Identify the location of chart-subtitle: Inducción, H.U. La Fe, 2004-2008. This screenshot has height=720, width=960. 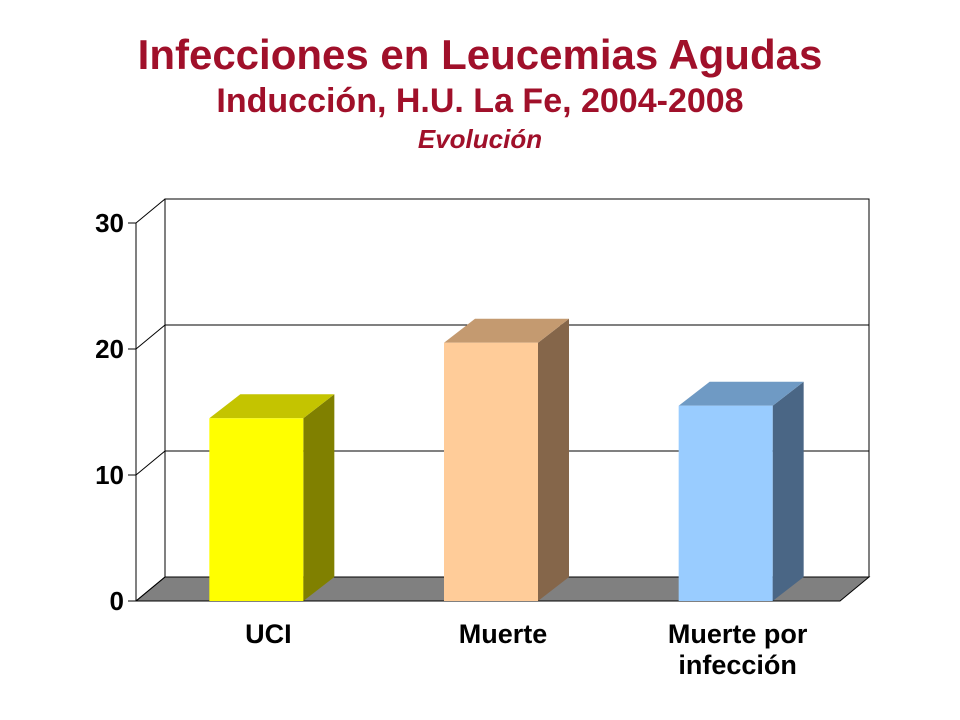
(480, 101).